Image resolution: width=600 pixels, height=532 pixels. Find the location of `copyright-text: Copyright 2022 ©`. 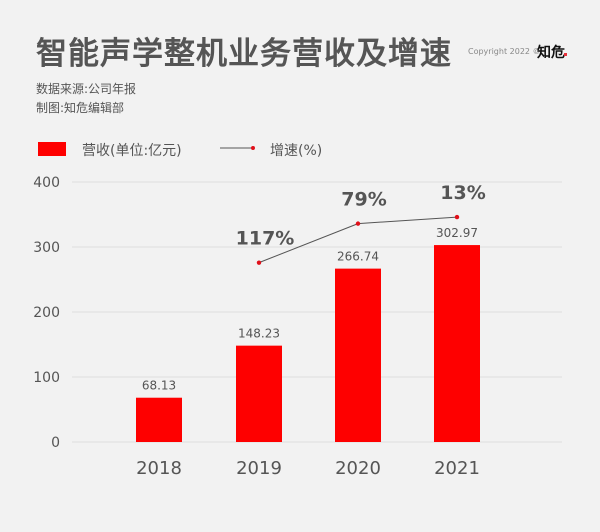

copyright-text: Copyright 2022 © is located at coordinates (504, 51).